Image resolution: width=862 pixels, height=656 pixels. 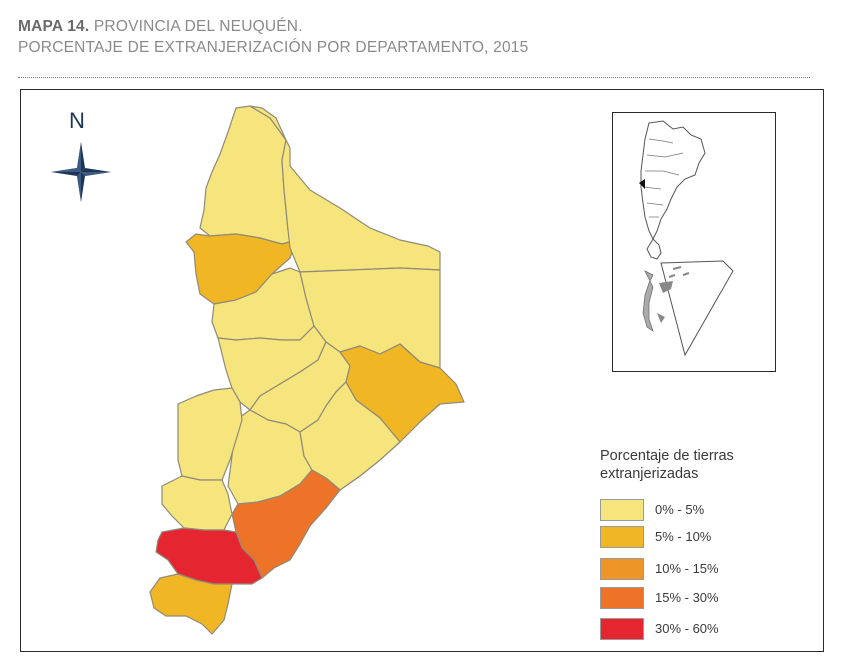 I want to click on legend-label-4: 30% - 60%, so click(x=687, y=628).